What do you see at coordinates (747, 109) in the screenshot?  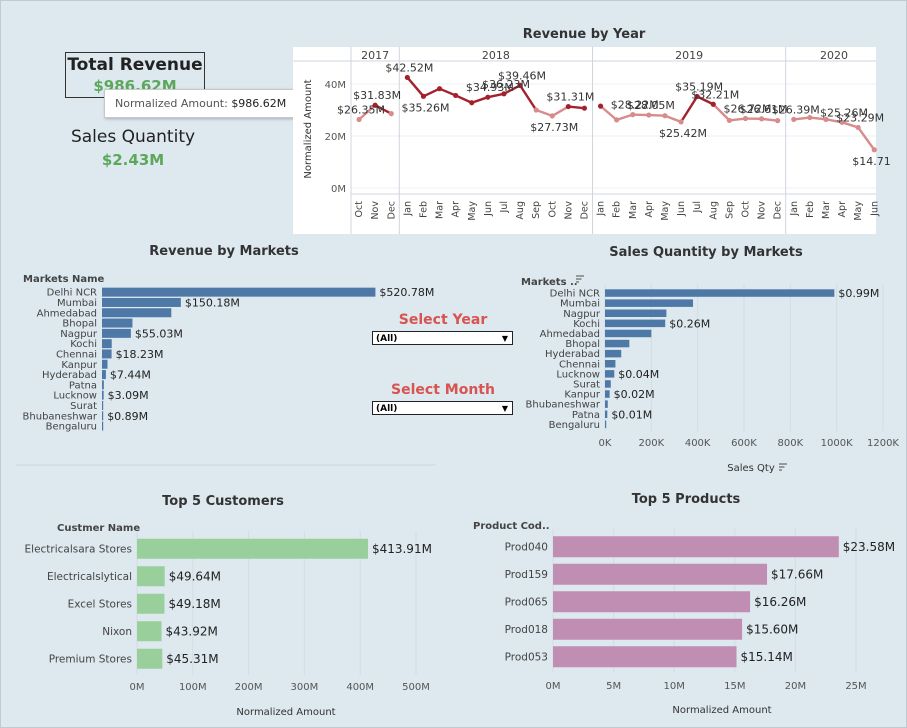 I see `data-label: $26.72M` at bounding box center [747, 109].